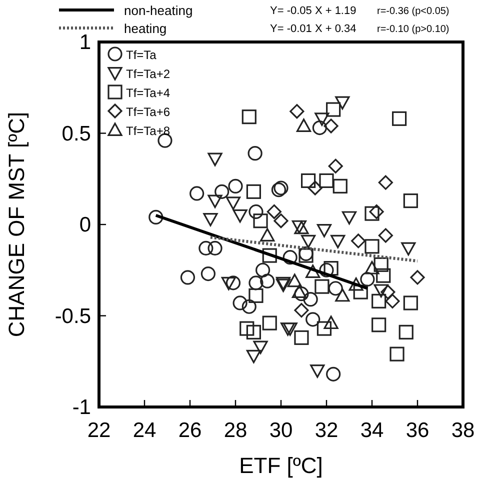  I want to click on y-tick-label: -1, so click(81, 407).